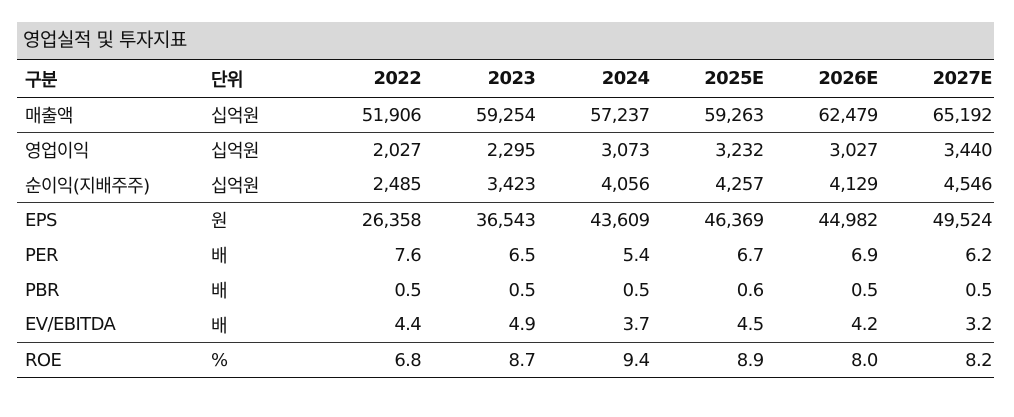 The image size is (1014, 417). Describe the element at coordinates (57, 152) in the screenshot. I see `row-label: 영업이익` at that location.